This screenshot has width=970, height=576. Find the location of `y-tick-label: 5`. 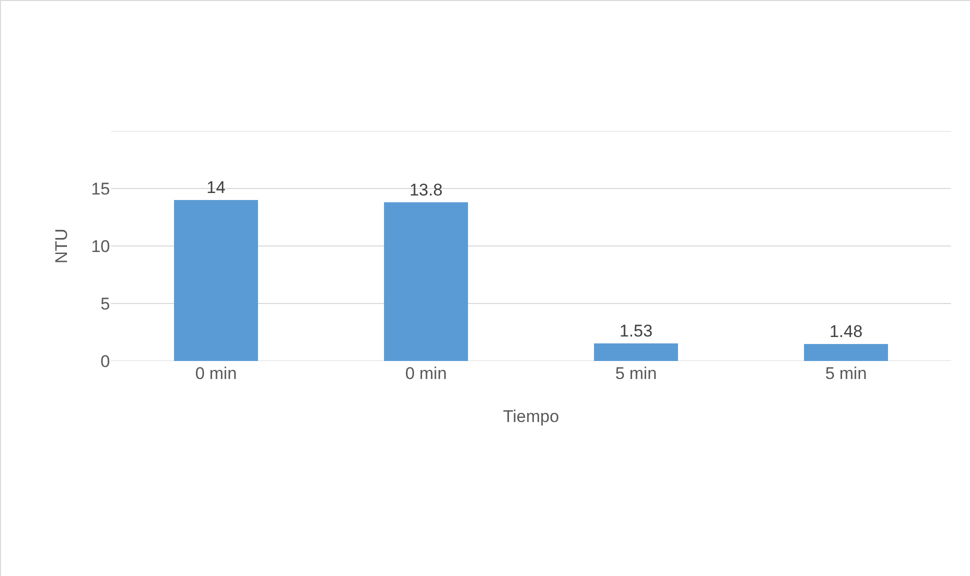

y-tick-label: 5 is located at coordinates (105, 304).